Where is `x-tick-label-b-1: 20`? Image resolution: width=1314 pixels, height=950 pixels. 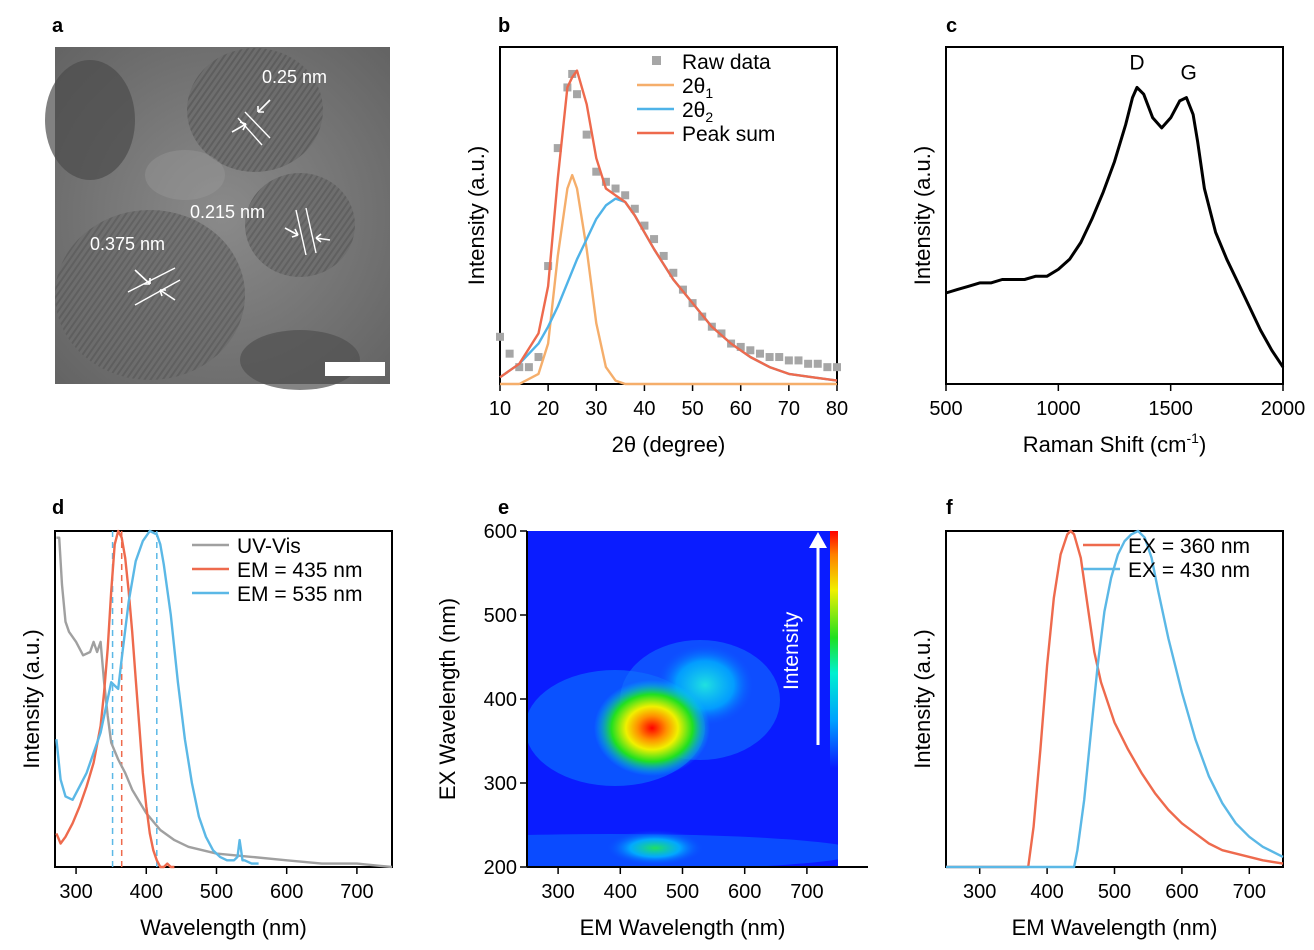
x-tick-label-b-1: 20 is located at coordinates (548, 409).